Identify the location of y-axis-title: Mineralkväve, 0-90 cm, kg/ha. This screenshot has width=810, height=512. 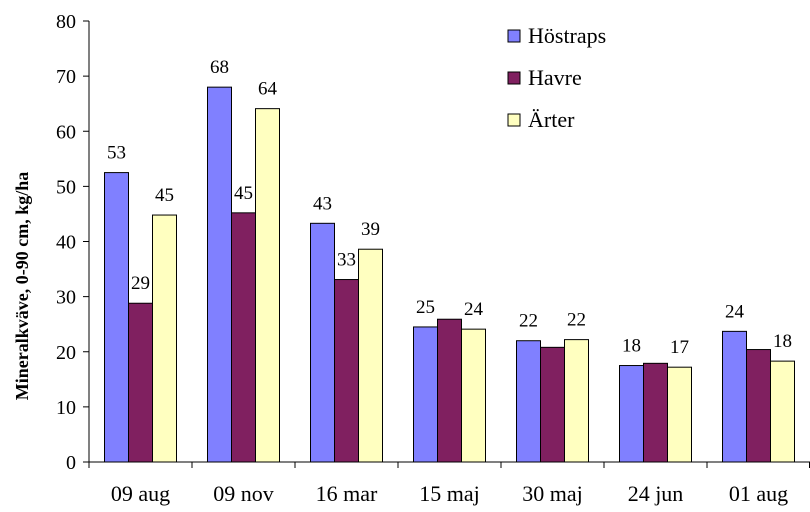
(22, 286).